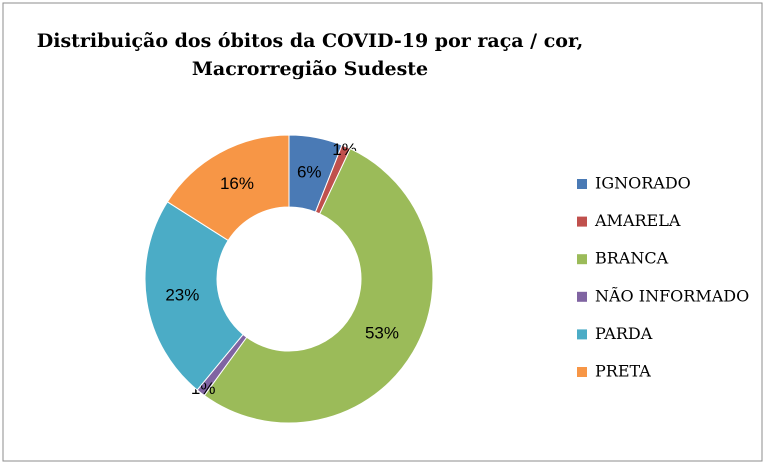 This screenshot has height=468, width=766. Describe the element at coordinates (309, 171) in the screenshot. I see `data-label: 6%` at that location.